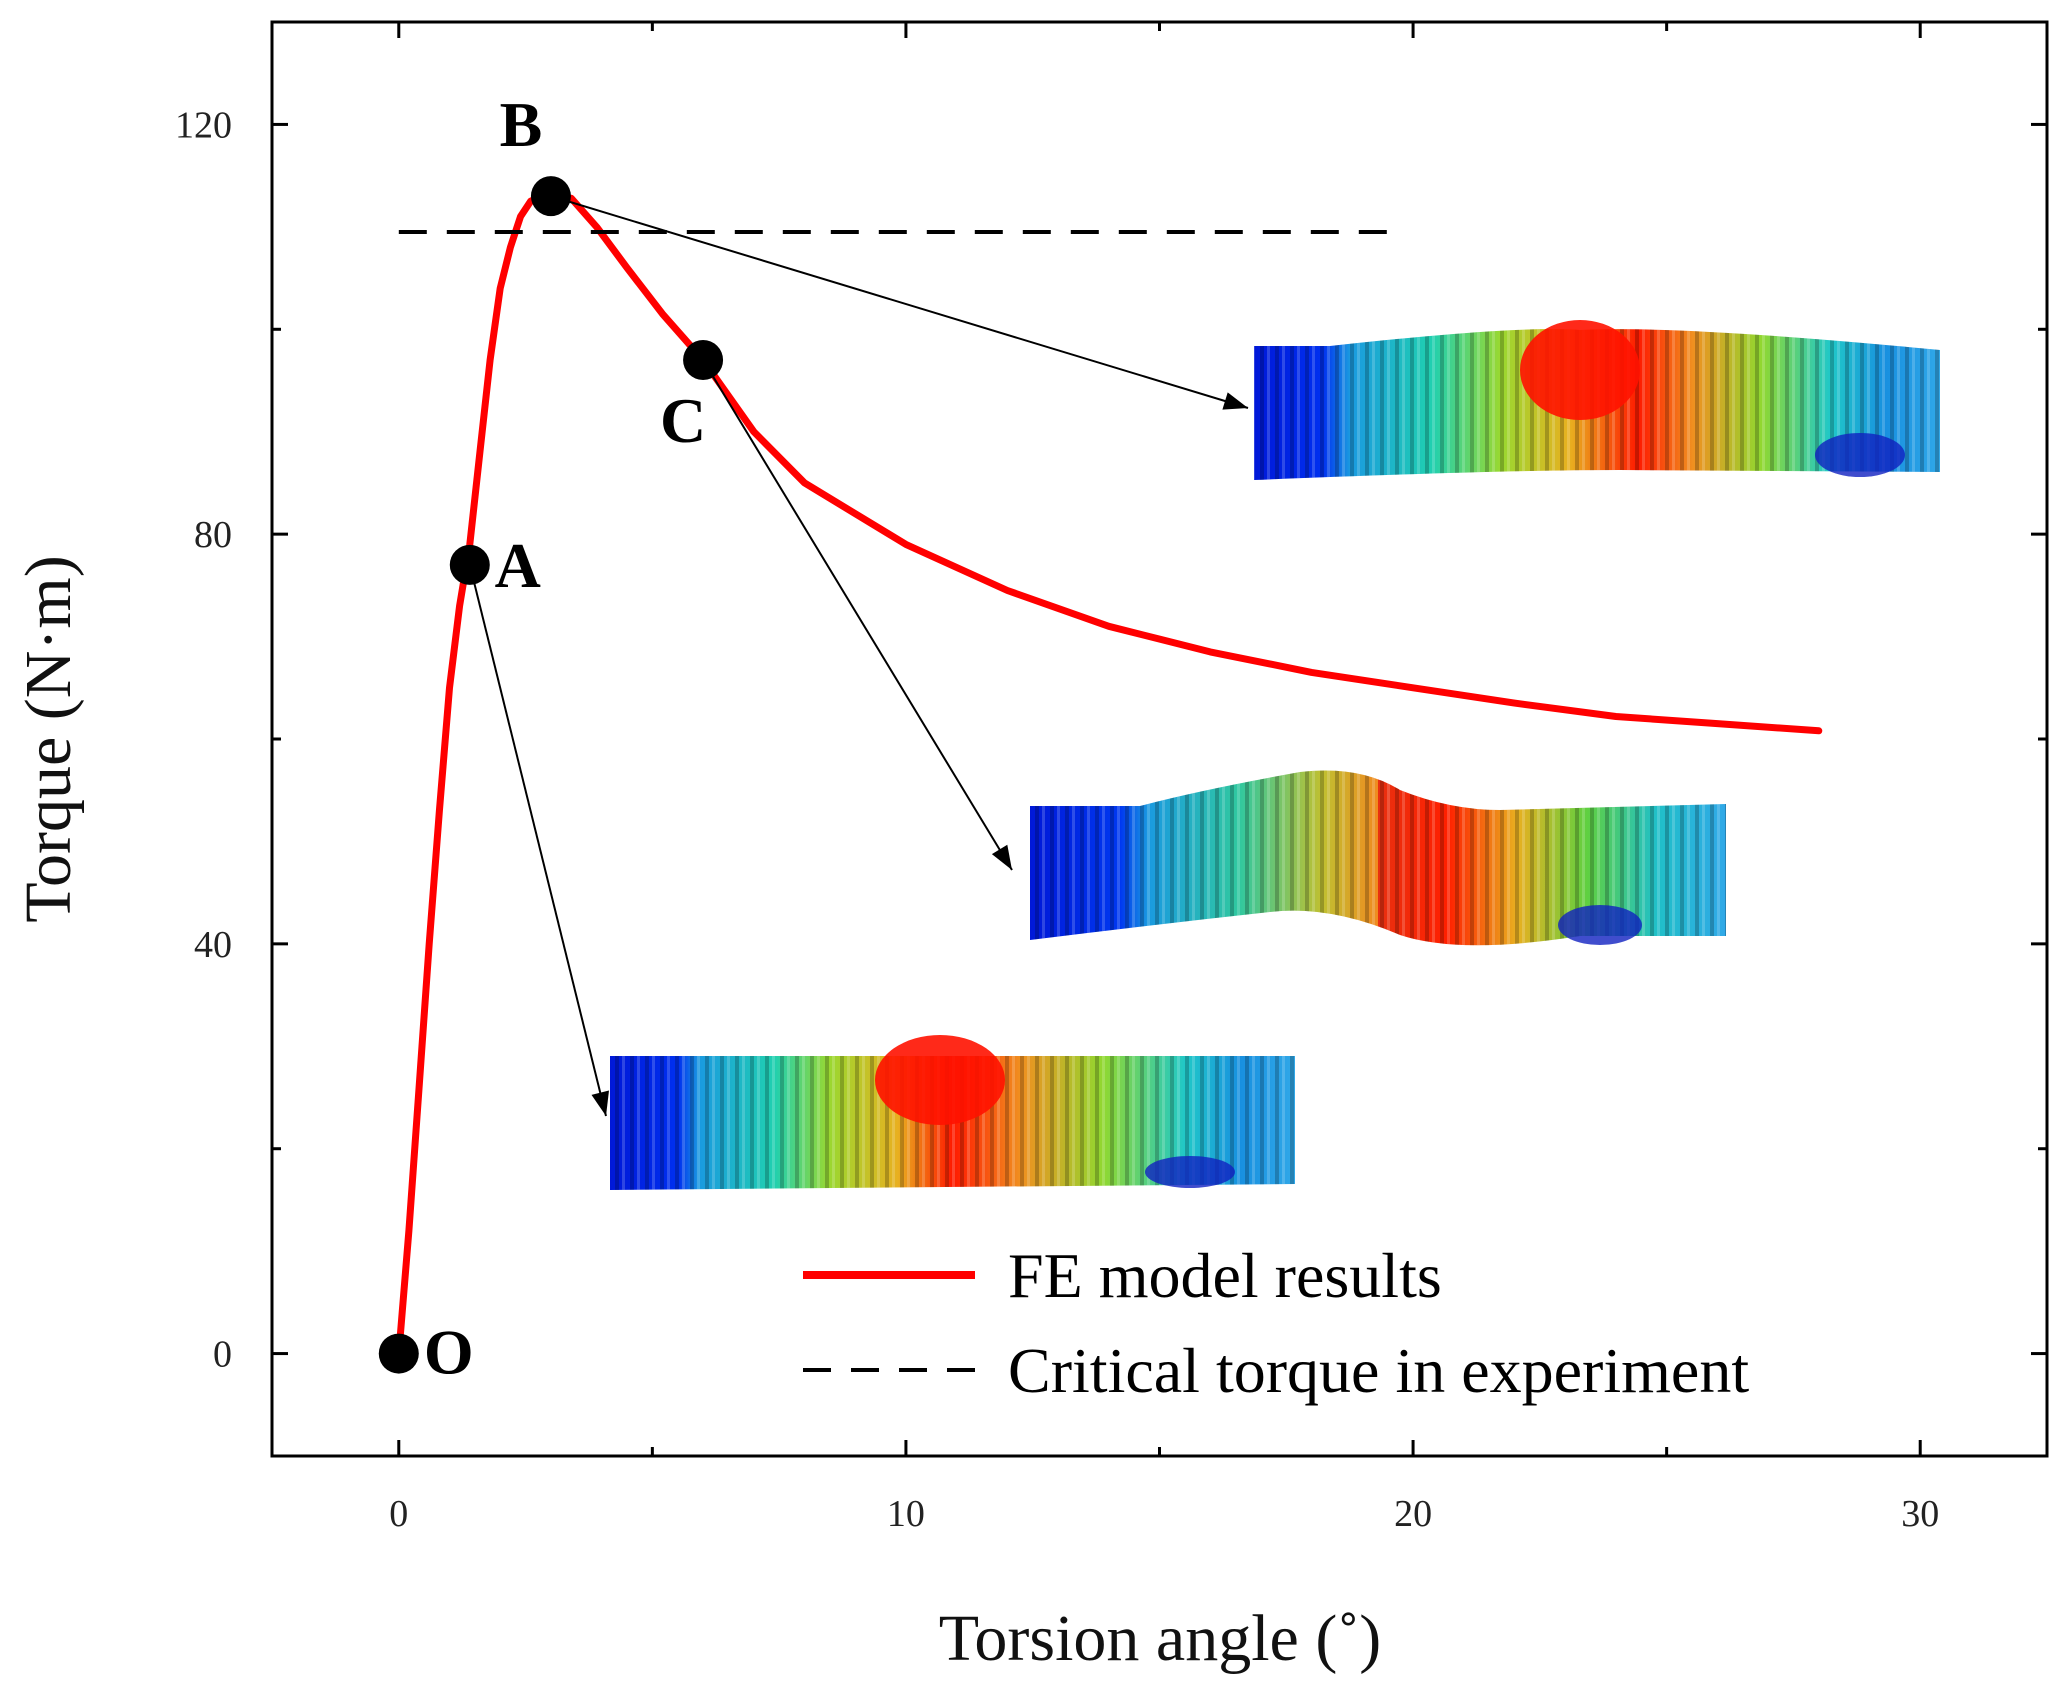 Image resolution: width=2066 pixels, height=1686 pixels. What do you see at coordinates (469, 564) in the screenshot?
I see `point-marker-a` at bounding box center [469, 564].